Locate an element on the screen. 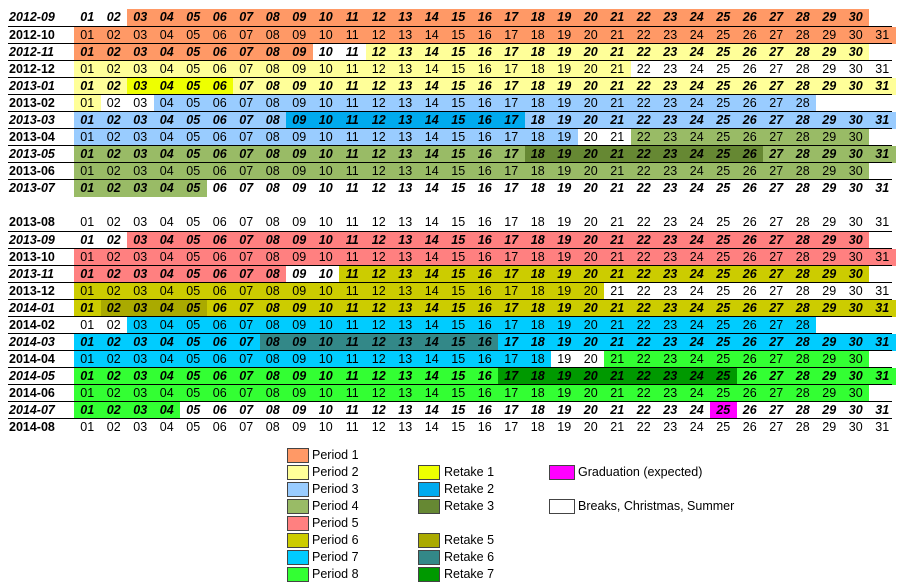 Image resolution: width=899 pixels, height=584 pixels. month-label: 2013-08 is located at coordinates (32, 222).